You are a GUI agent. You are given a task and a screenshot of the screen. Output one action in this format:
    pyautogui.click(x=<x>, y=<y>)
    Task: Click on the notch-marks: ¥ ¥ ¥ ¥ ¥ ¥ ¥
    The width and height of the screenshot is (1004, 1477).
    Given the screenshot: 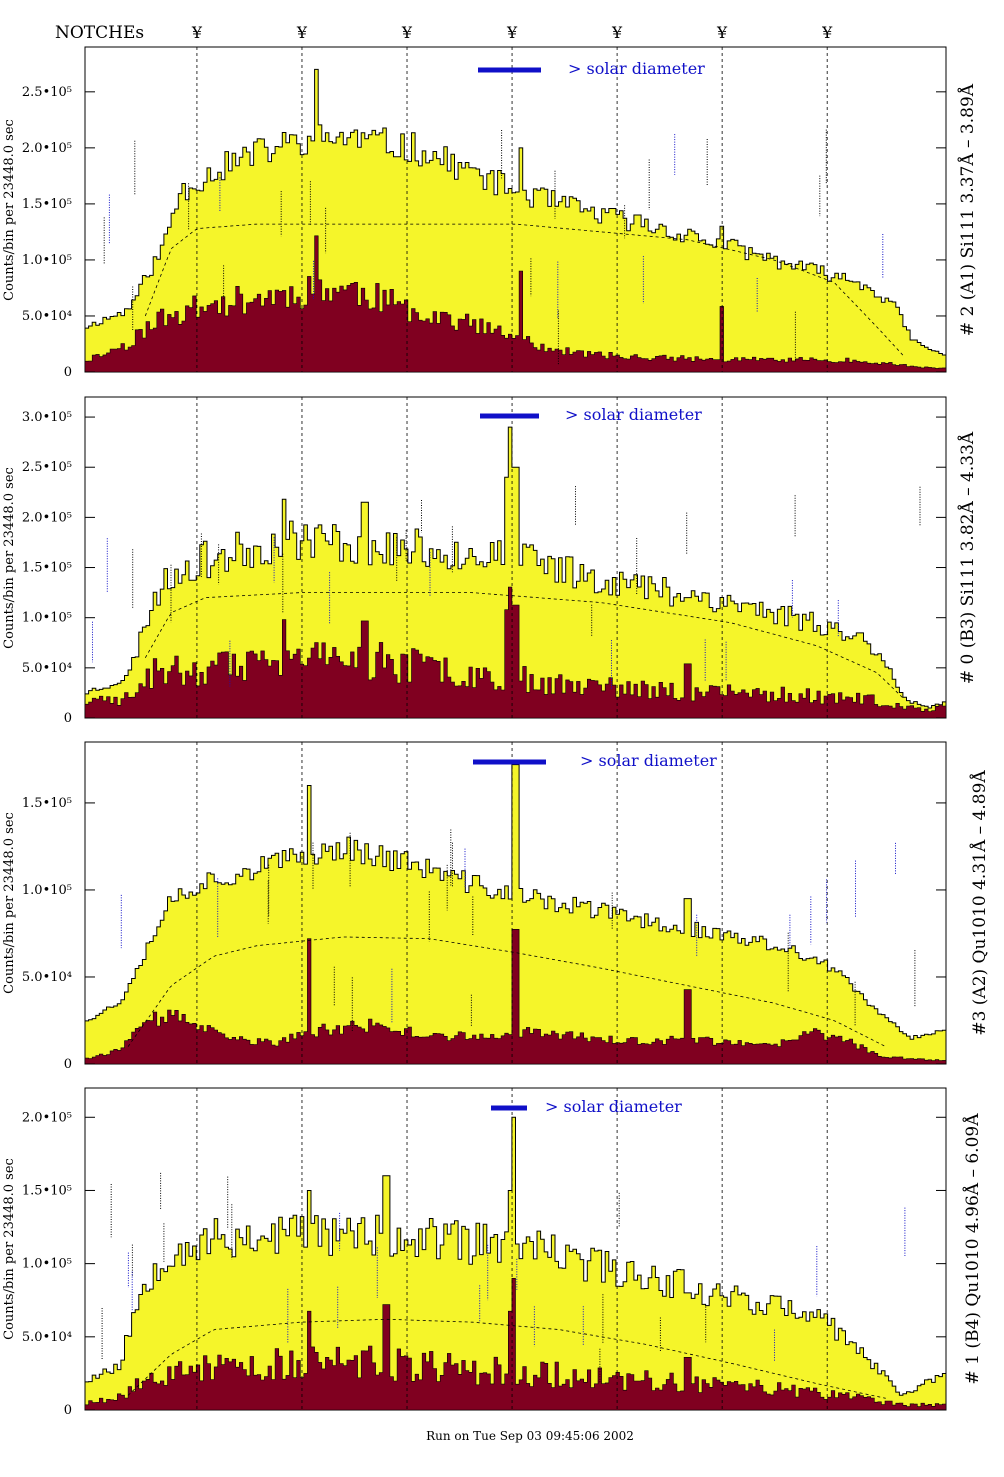 What is the action you would take?
    pyautogui.click(x=512, y=32)
    